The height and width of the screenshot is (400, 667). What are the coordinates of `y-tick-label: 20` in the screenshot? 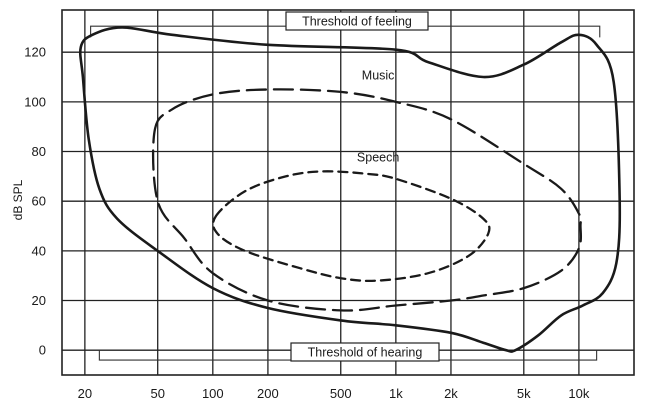 It's located at (39, 300).